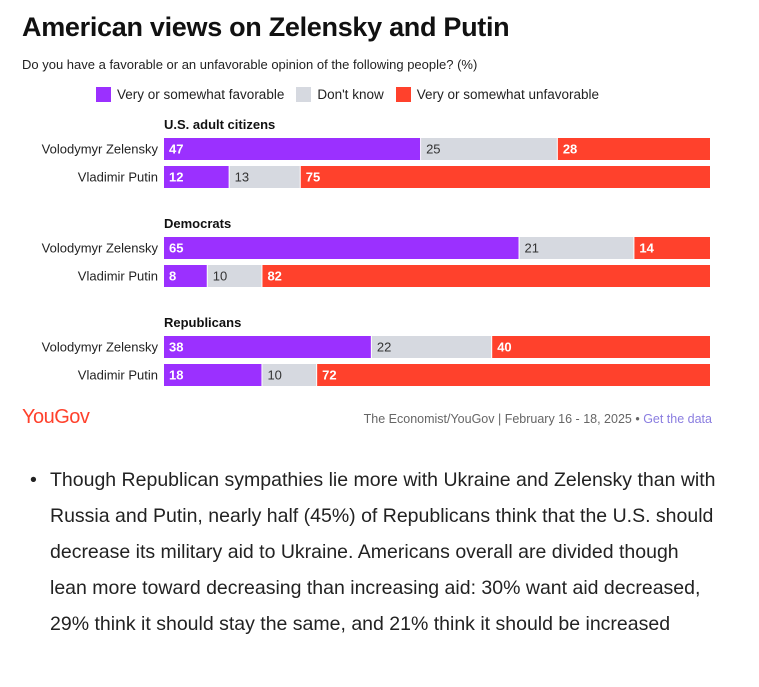 This screenshot has width=759, height=687. Describe the element at coordinates (176, 375) in the screenshot. I see `bar-value-favorable-2-1: 18` at that location.